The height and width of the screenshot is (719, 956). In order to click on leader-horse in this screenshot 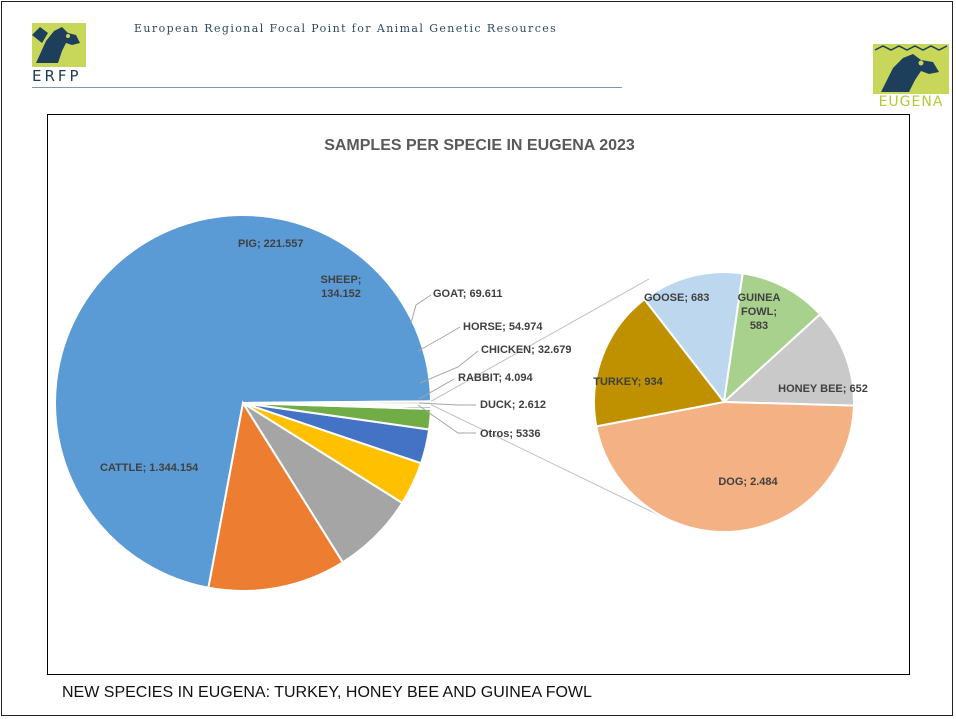, I will do `click(439, 339)`.